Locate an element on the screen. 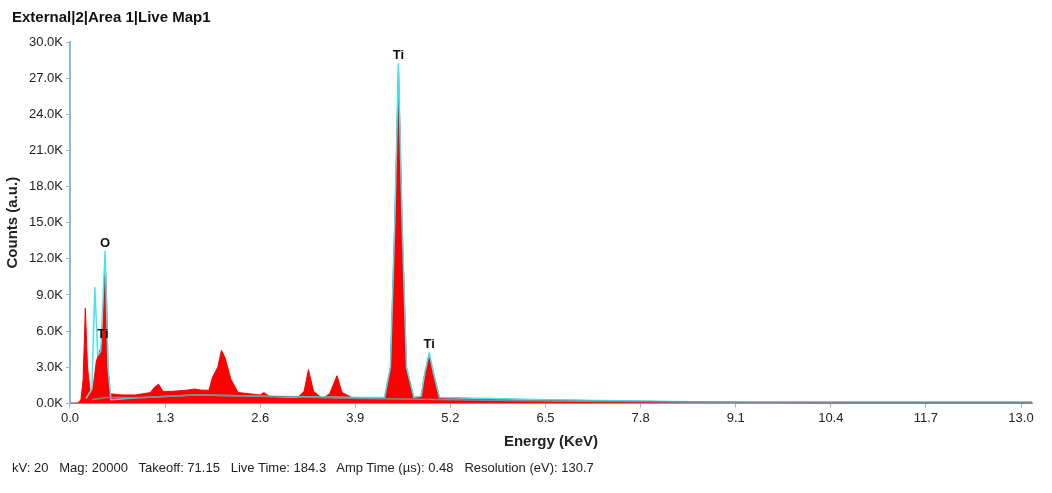  y-tick-label: 24.0K is located at coordinates (46, 113).